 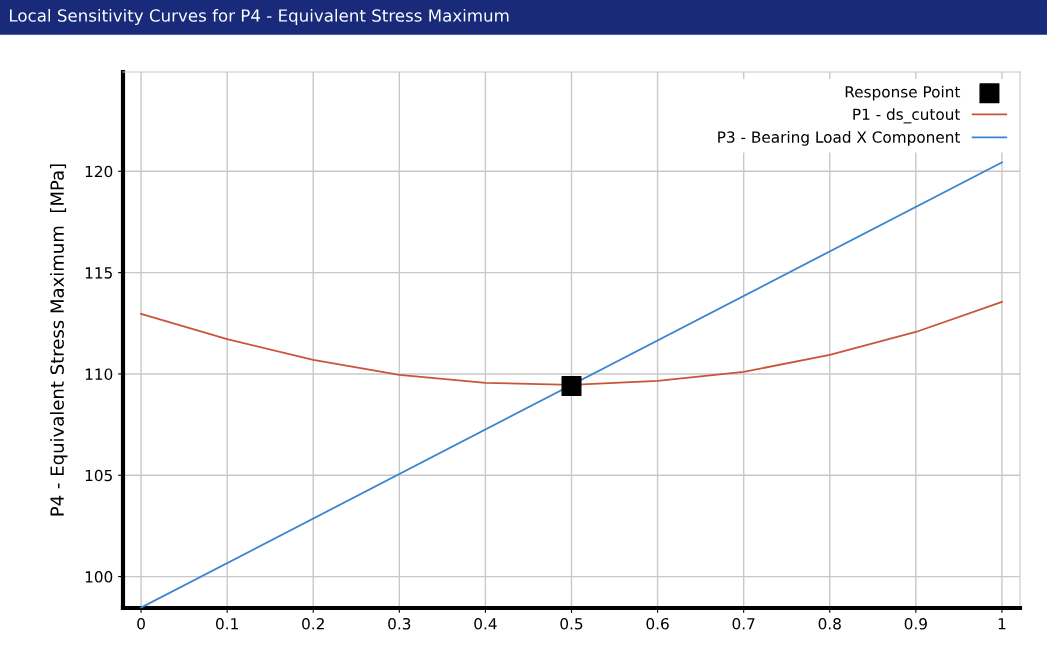 I want to click on y-axis-title: P4 - Equivalent Stress Maximum [MPa], so click(x=58, y=340).